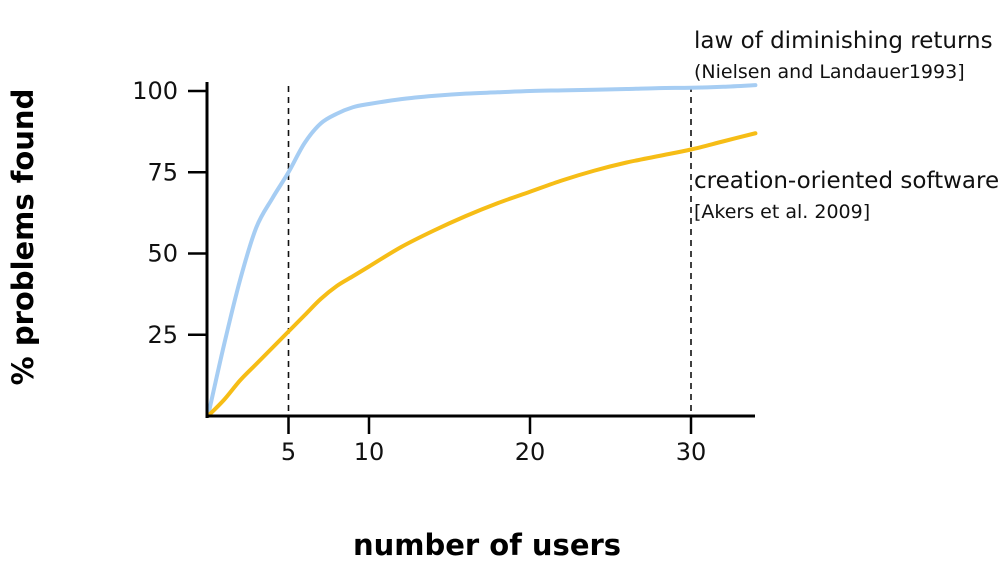  I want to click on y-tick-label-25: 25, so click(162, 335).